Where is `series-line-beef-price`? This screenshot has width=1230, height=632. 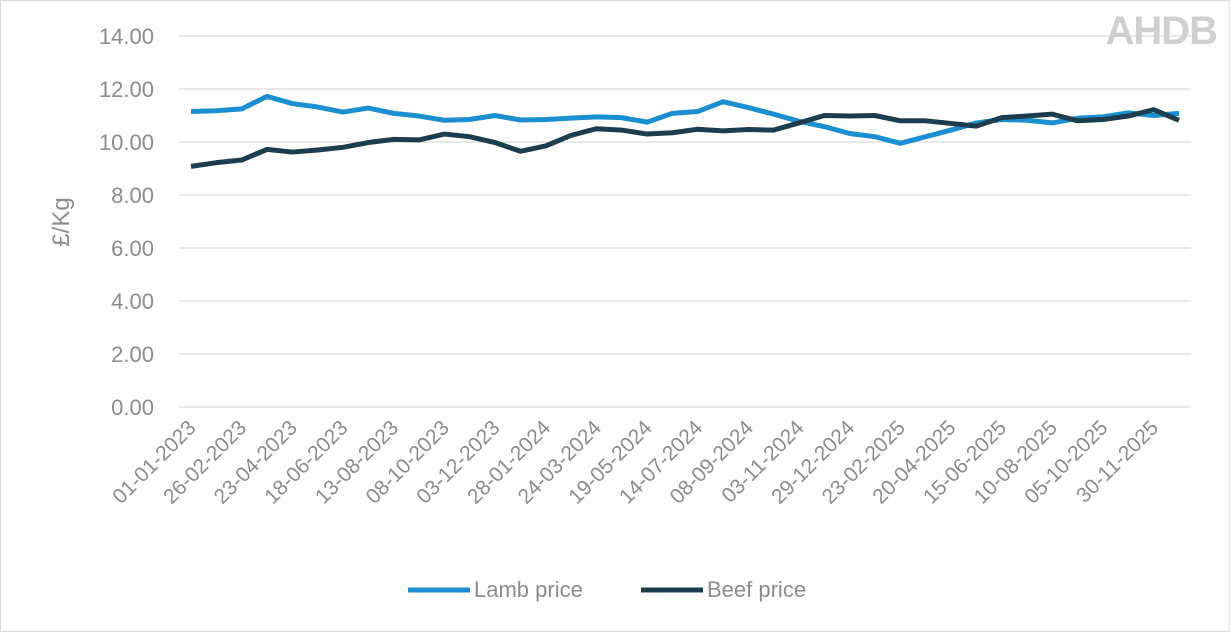
series-line-beef-price is located at coordinates (685, 138).